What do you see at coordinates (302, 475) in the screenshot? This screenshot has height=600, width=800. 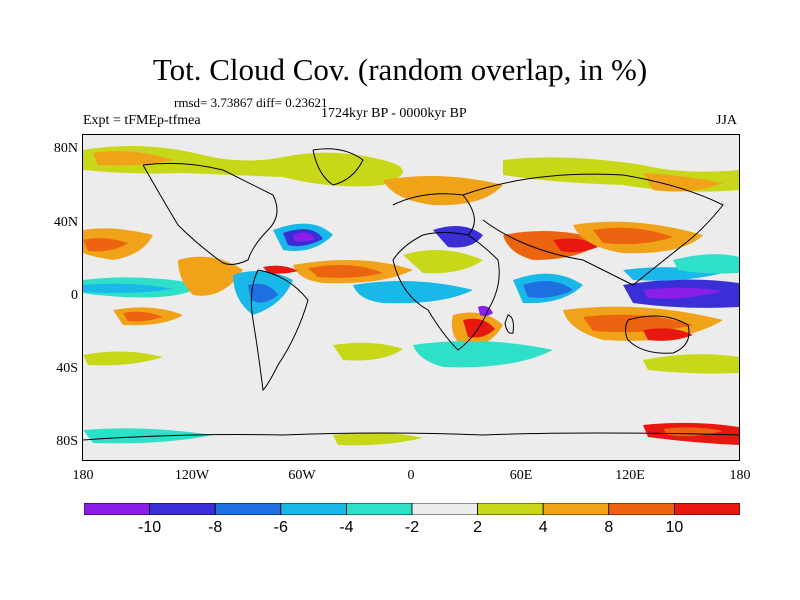 I see `lon-label-60w: 60W` at bounding box center [302, 475].